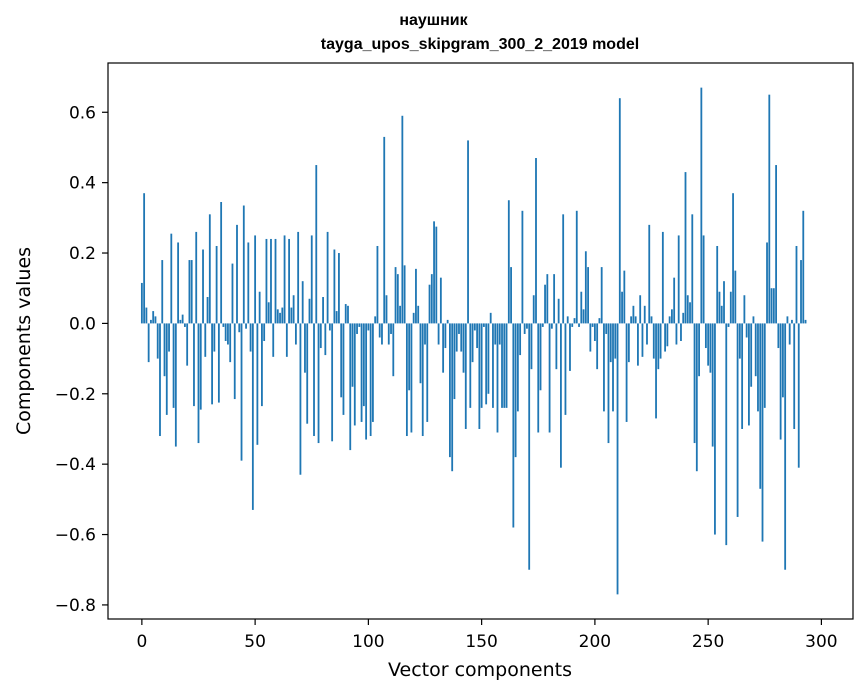 The image size is (867, 696). I want to click on x-axis-label: Vector components, so click(480, 670).